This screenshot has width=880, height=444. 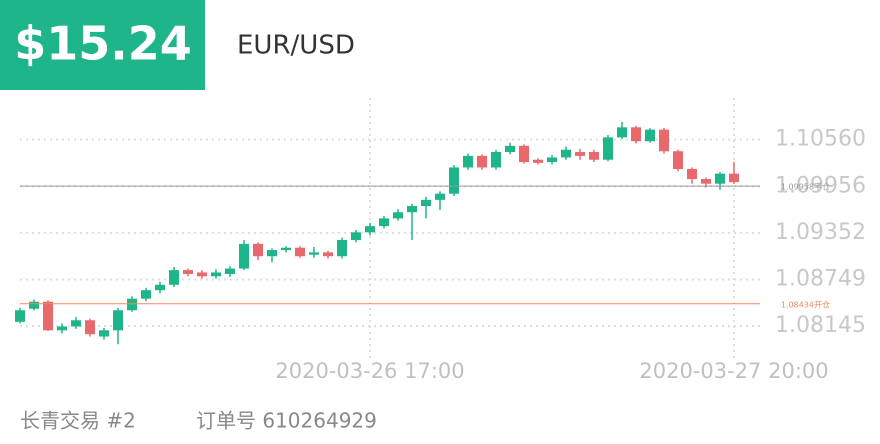 I want to click on y-tick-label: 1.08749, so click(x=820, y=278).